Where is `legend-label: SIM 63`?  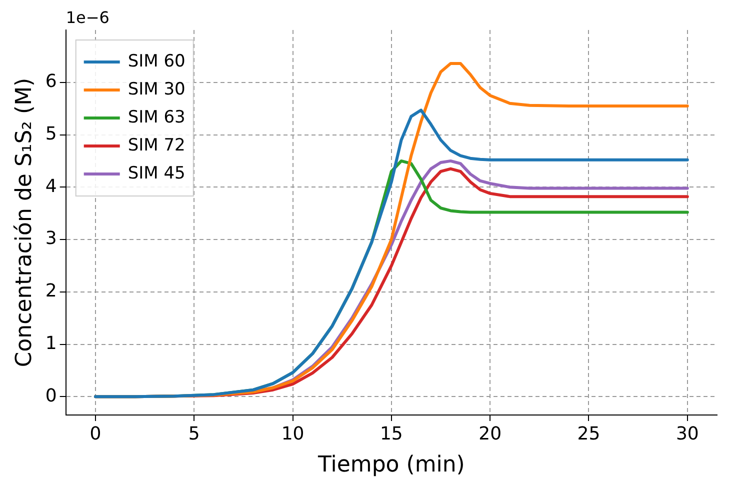
legend-label: SIM 63 is located at coordinates (157, 117).